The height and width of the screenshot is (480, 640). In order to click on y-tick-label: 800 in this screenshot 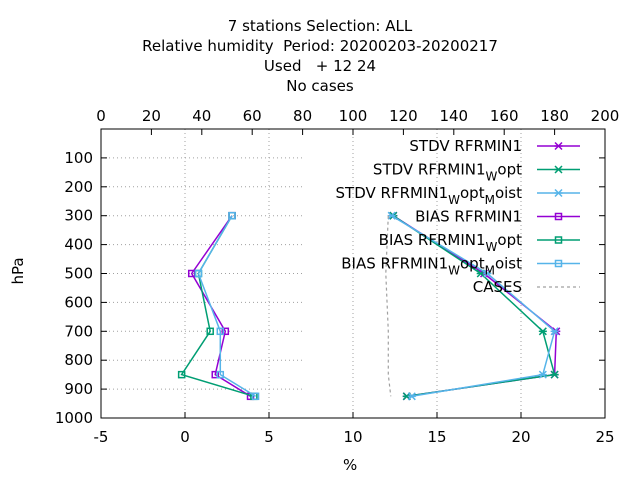, I will do `click(78, 360)`.